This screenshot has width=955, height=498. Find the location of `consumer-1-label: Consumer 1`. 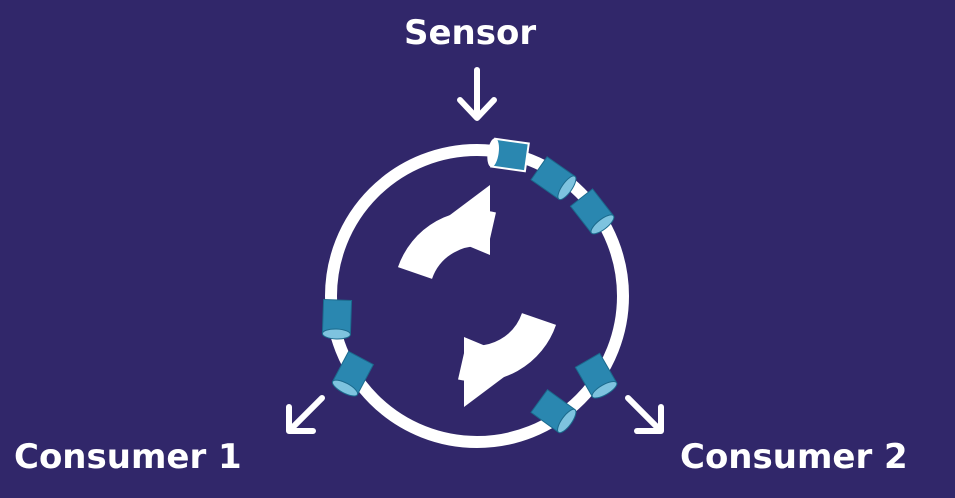

consumer-1-label: Consumer 1 is located at coordinates (128, 457).